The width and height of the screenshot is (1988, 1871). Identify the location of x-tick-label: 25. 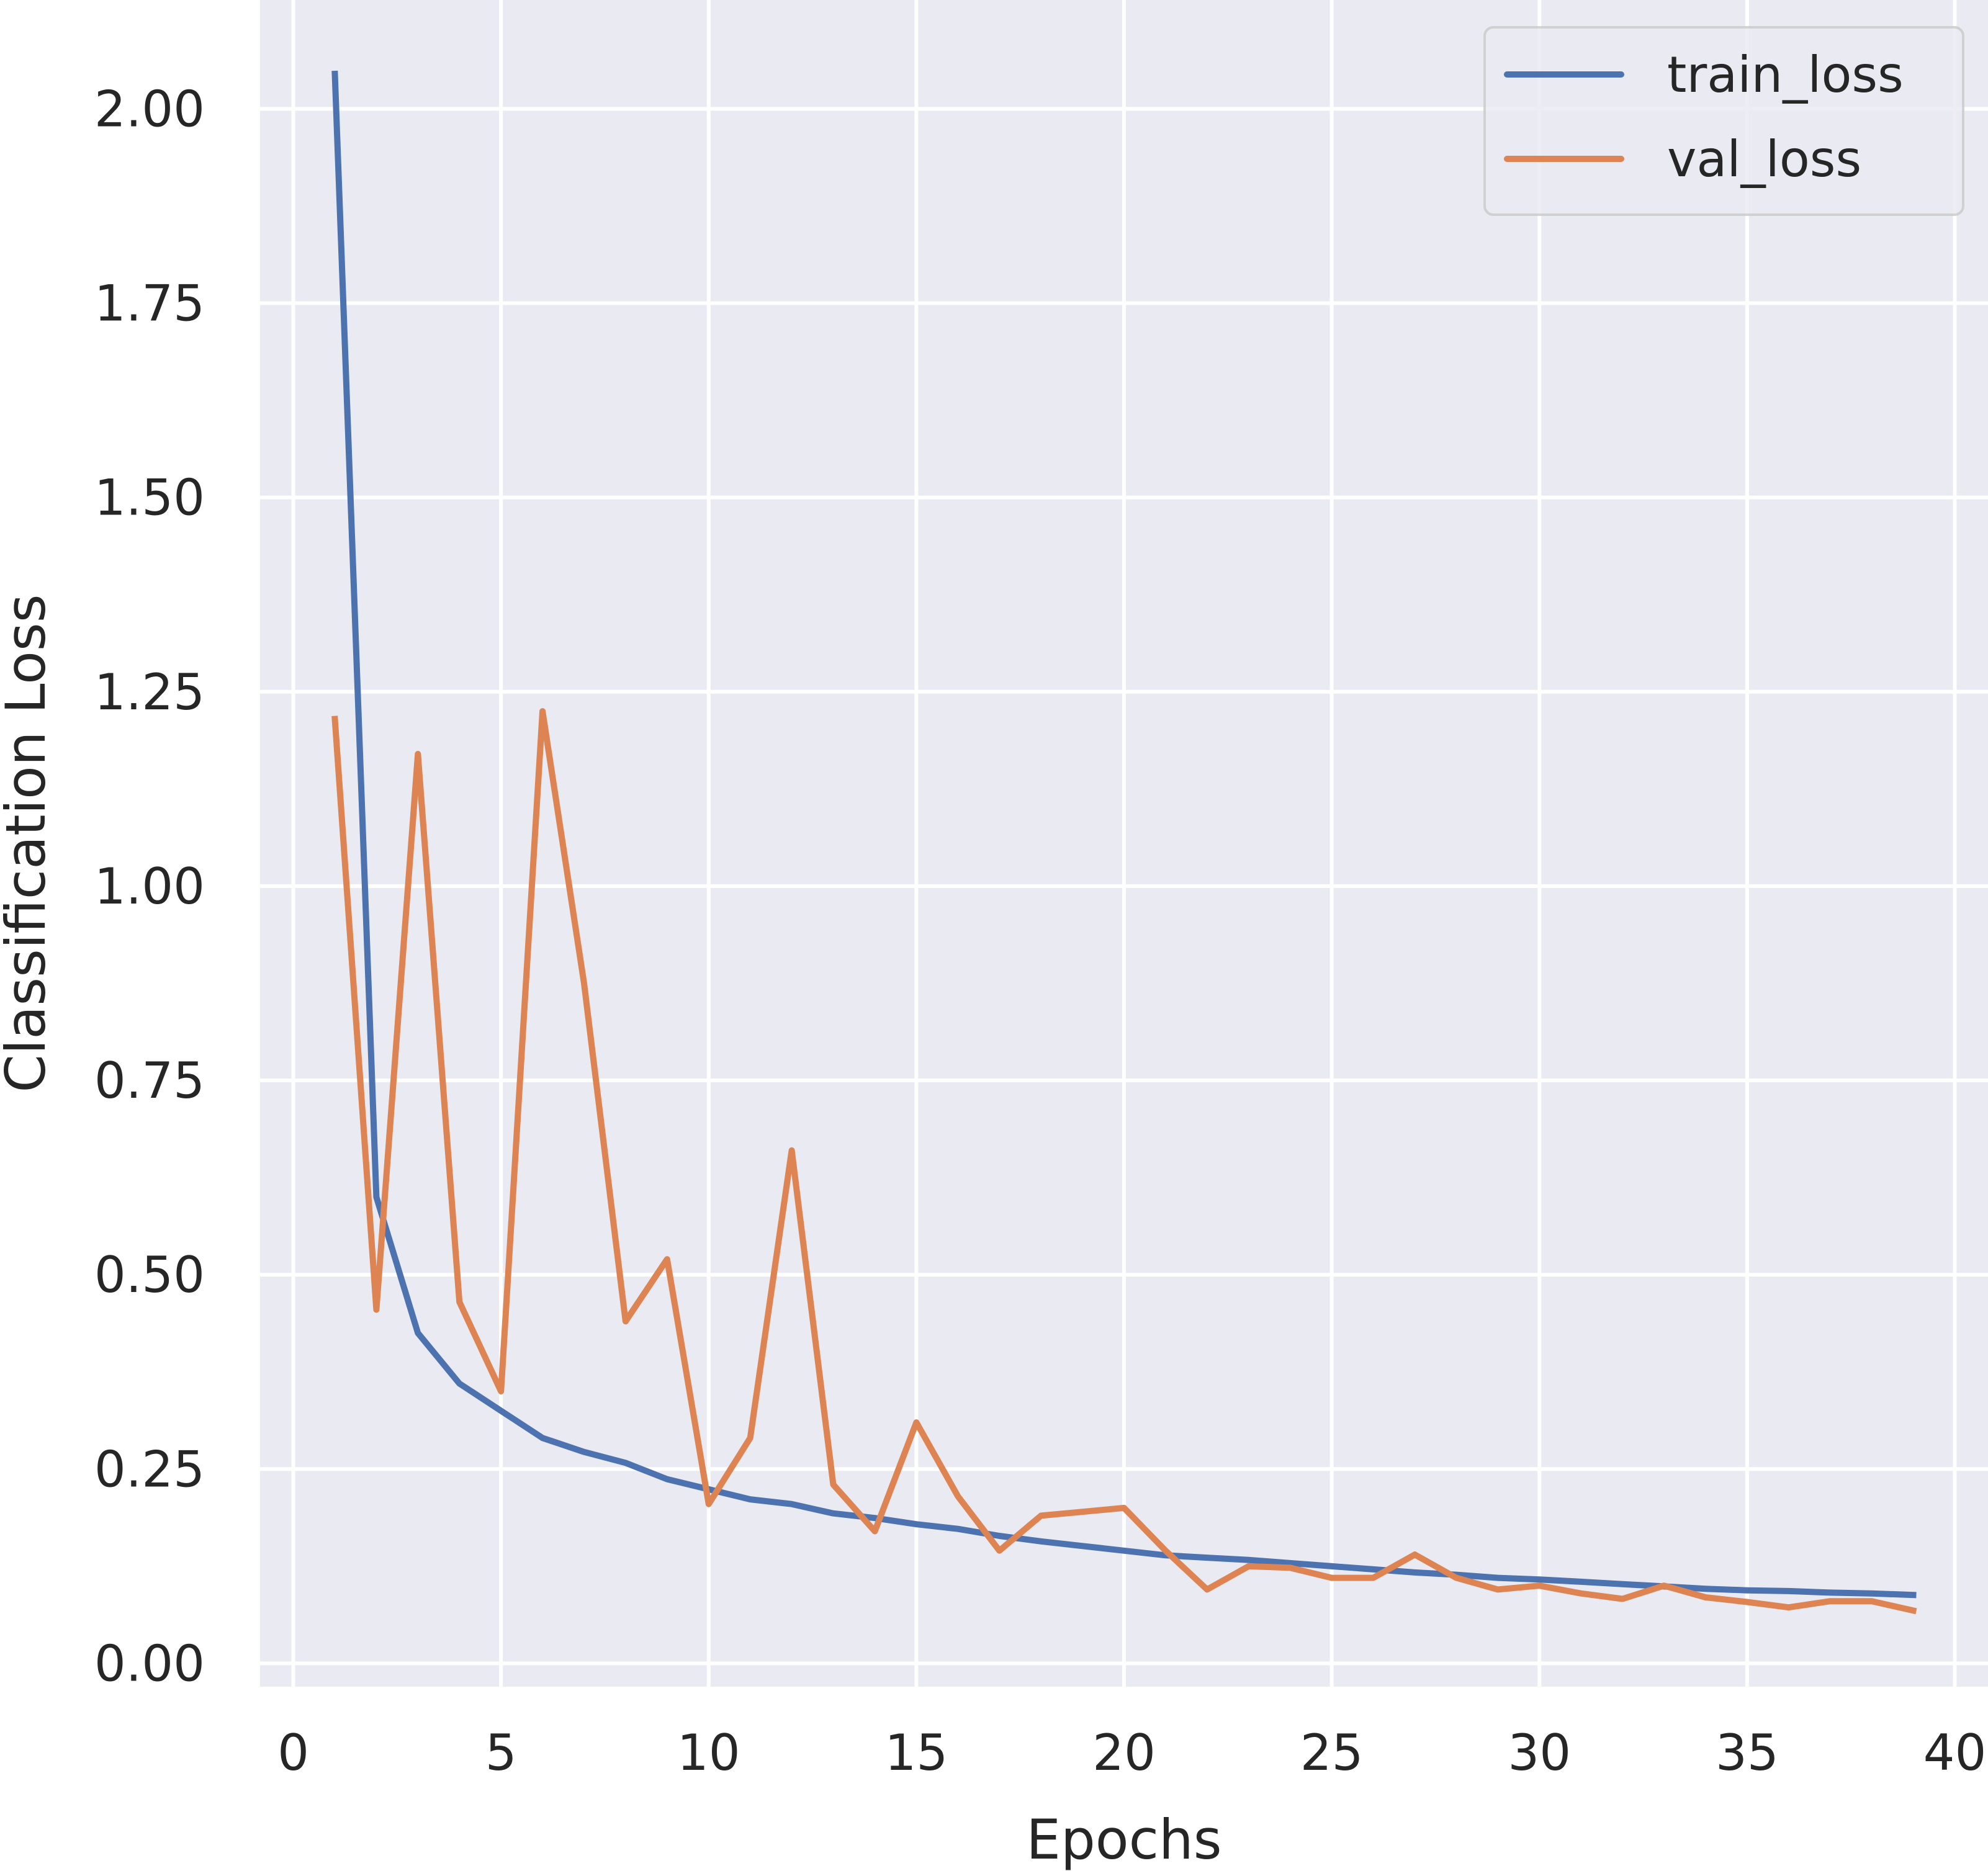
(1332, 1753).